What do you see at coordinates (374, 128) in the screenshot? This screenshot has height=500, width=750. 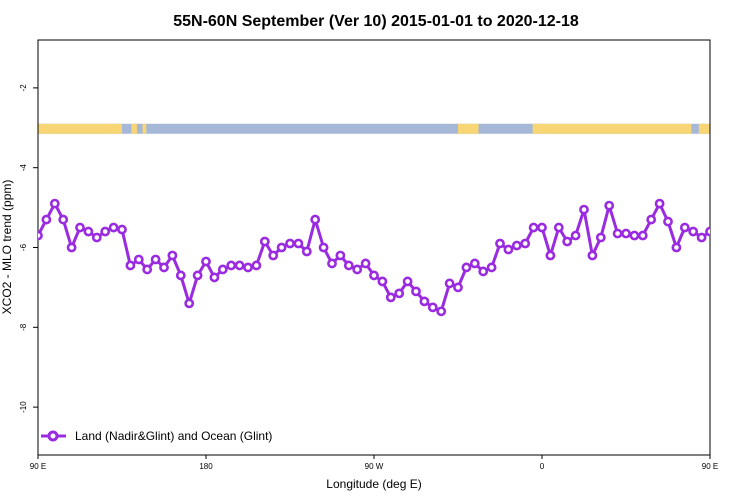 I see `land-ocean-strip` at bounding box center [374, 128].